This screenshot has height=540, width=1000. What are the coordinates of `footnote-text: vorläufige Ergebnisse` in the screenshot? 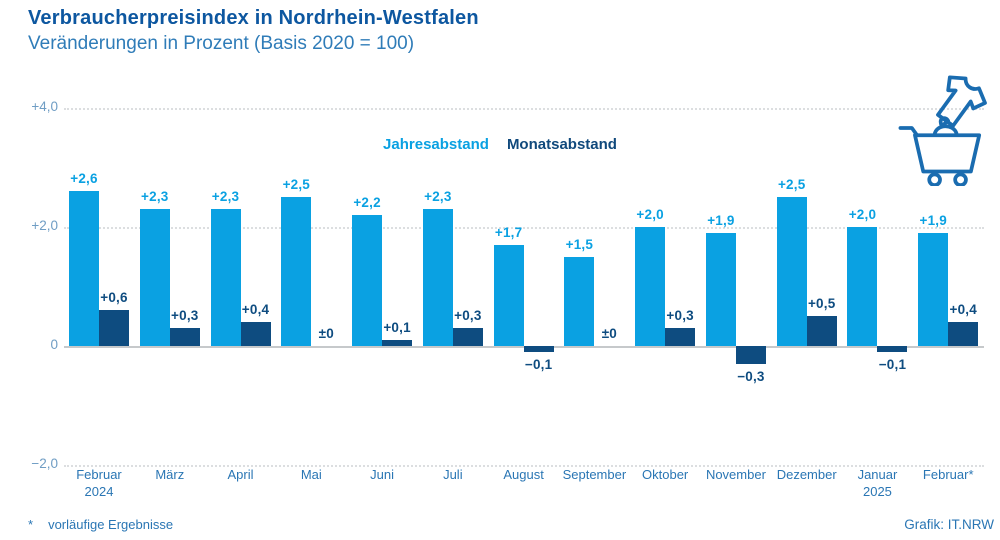 It's located at (111, 524).